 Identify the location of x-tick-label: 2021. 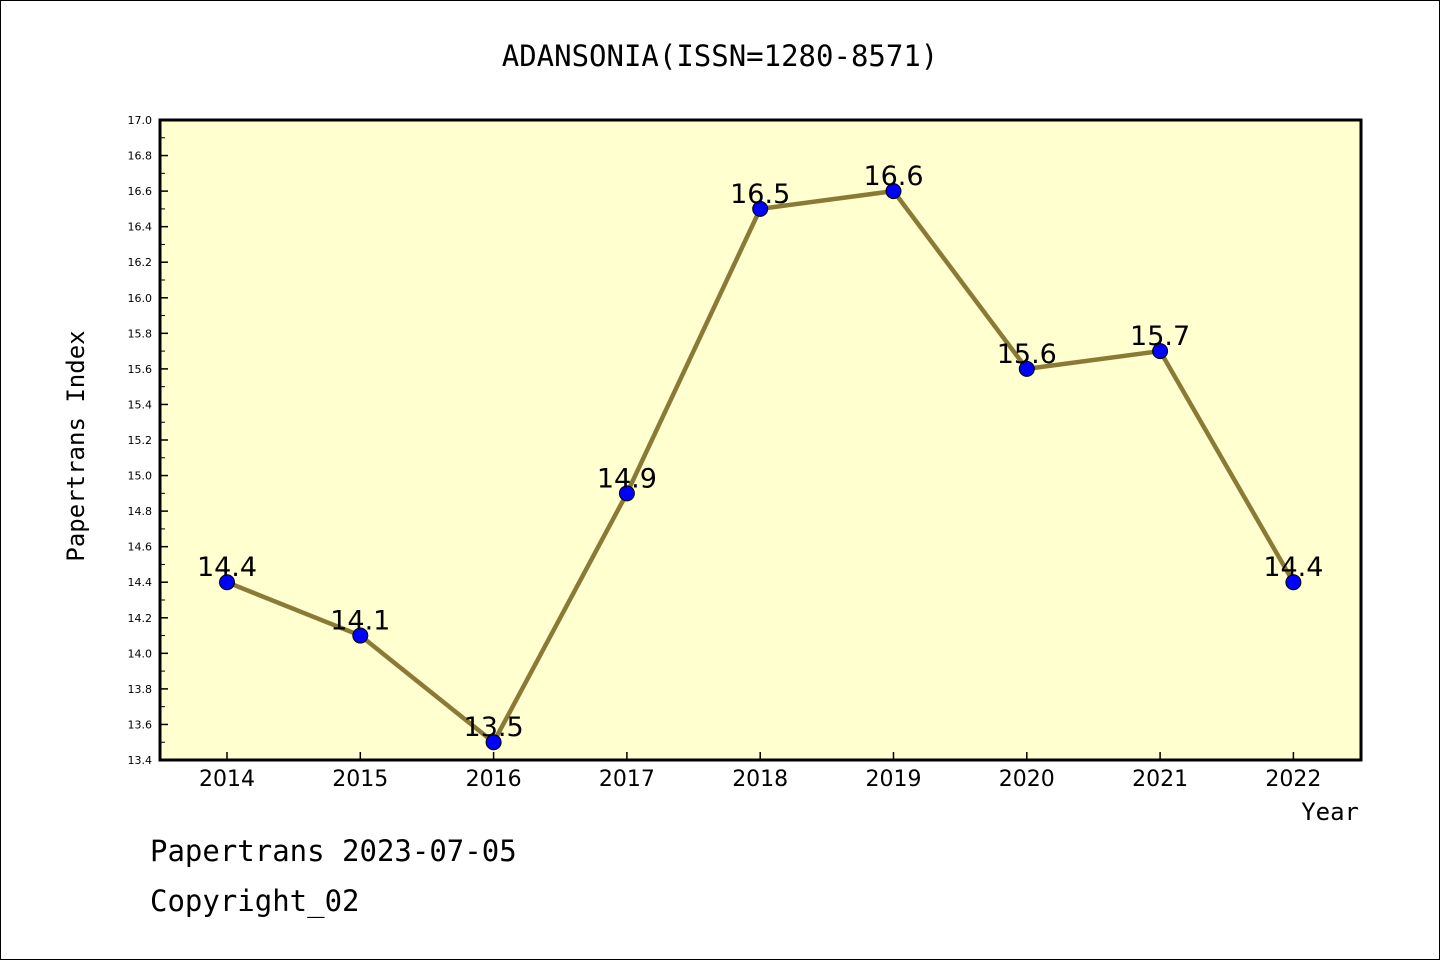
(1160, 779).